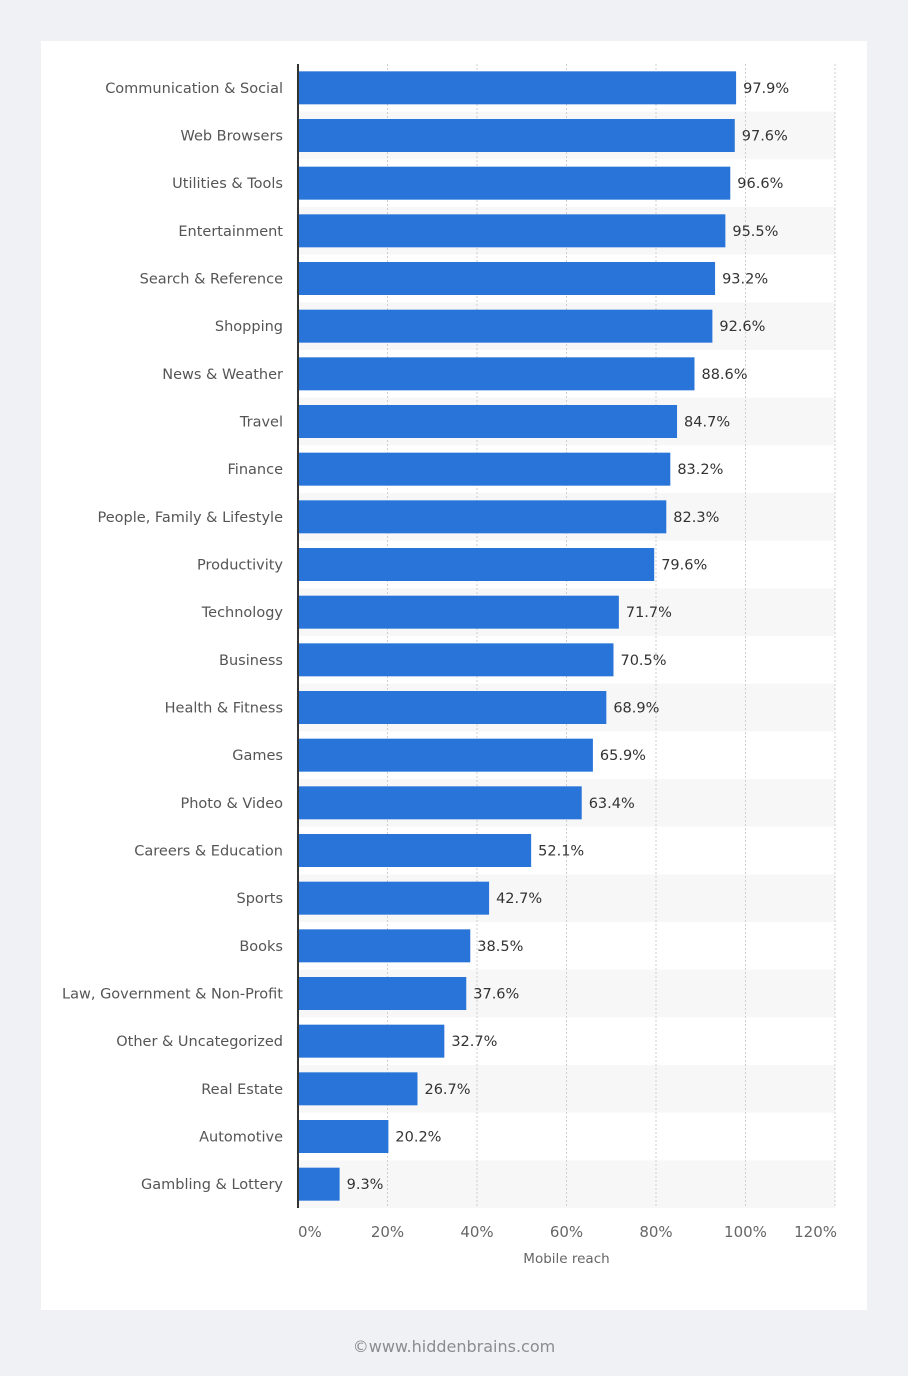 The image size is (908, 1376). What do you see at coordinates (700, 470) in the screenshot?
I see `value-label: 83.2%` at bounding box center [700, 470].